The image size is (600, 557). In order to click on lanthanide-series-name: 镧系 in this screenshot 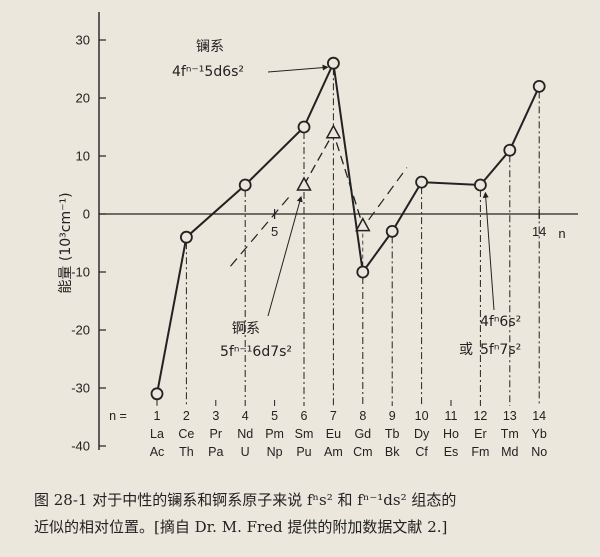, I will do `click(210, 47)`.